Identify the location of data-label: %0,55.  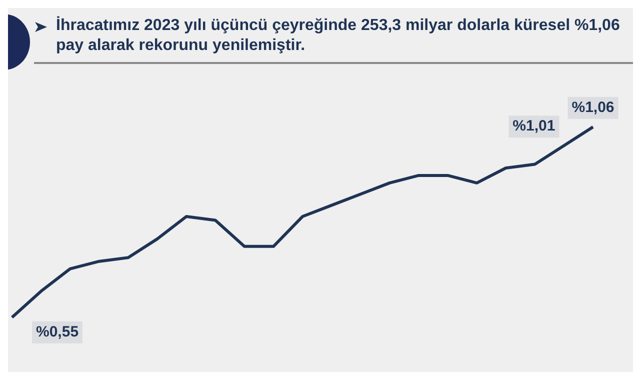
(57, 331).